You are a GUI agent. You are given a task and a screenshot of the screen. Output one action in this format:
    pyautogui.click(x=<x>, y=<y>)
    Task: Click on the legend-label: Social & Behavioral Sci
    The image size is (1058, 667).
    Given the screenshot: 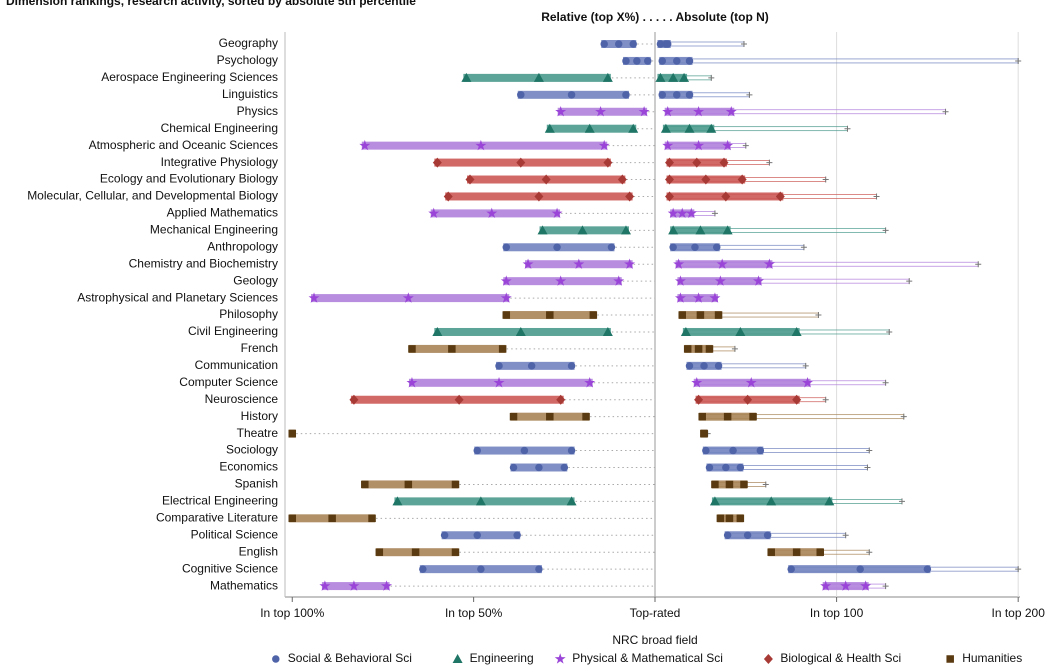 What is the action you would take?
    pyautogui.click(x=350, y=658)
    